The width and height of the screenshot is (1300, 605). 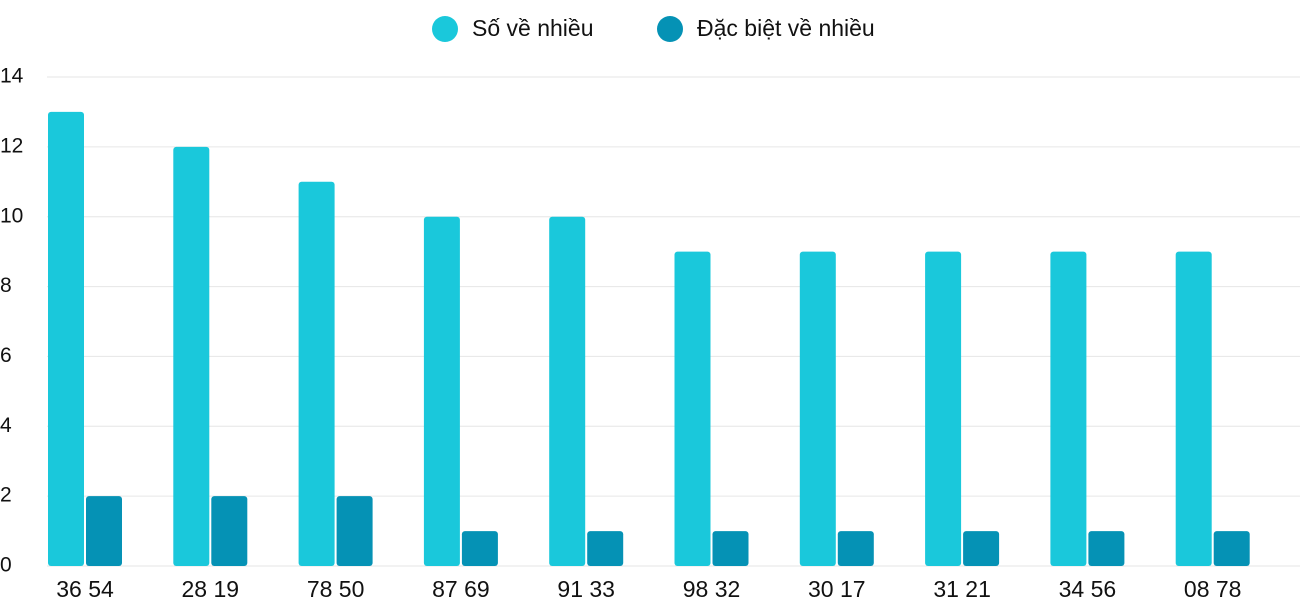 What do you see at coordinates (1088, 588) in the screenshot?
I see `x-tick-label: 34 56` at bounding box center [1088, 588].